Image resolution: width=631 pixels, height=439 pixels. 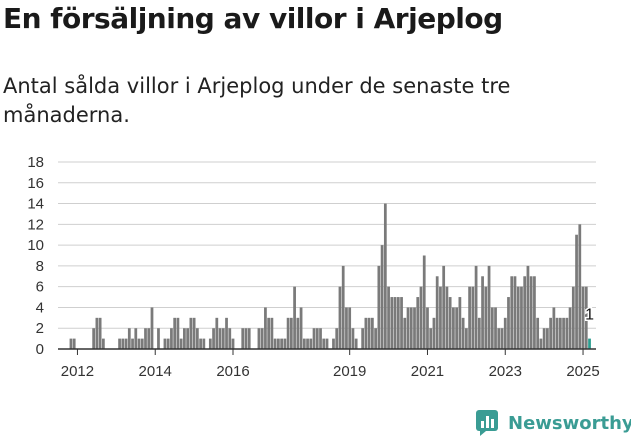 What do you see at coordinates (427, 371) in the screenshot?
I see `x-tick-label: 2021` at bounding box center [427, 371].